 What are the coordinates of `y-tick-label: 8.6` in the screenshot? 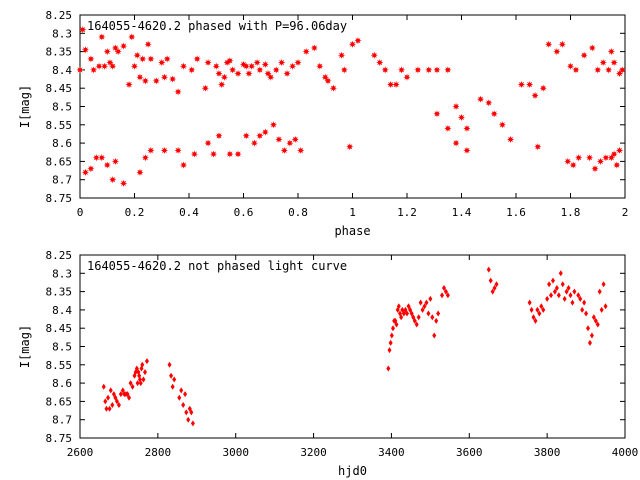 It's located at (62, 383).